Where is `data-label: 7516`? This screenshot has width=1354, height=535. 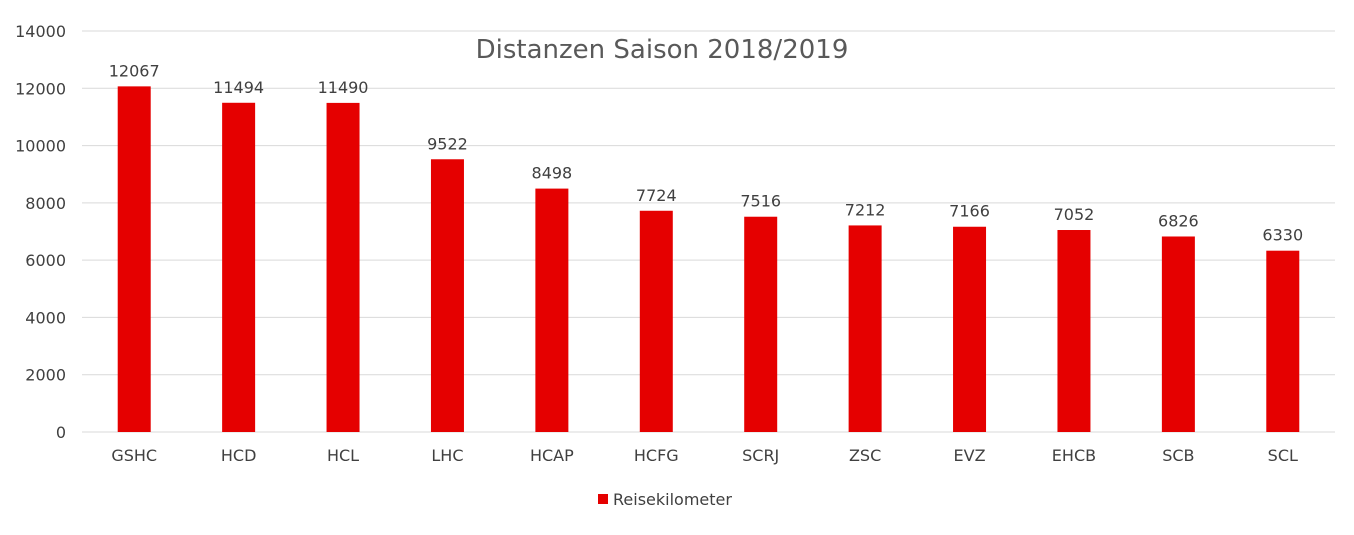
data-label: 7516 is located at coordinates (760, 201).